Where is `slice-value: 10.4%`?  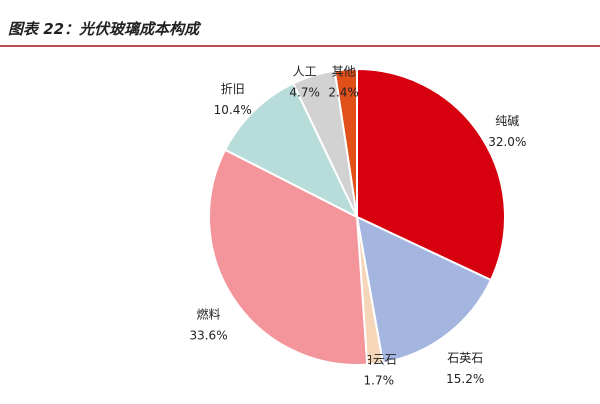 slice-value: 10.4% is located at coordinates (233, 110).